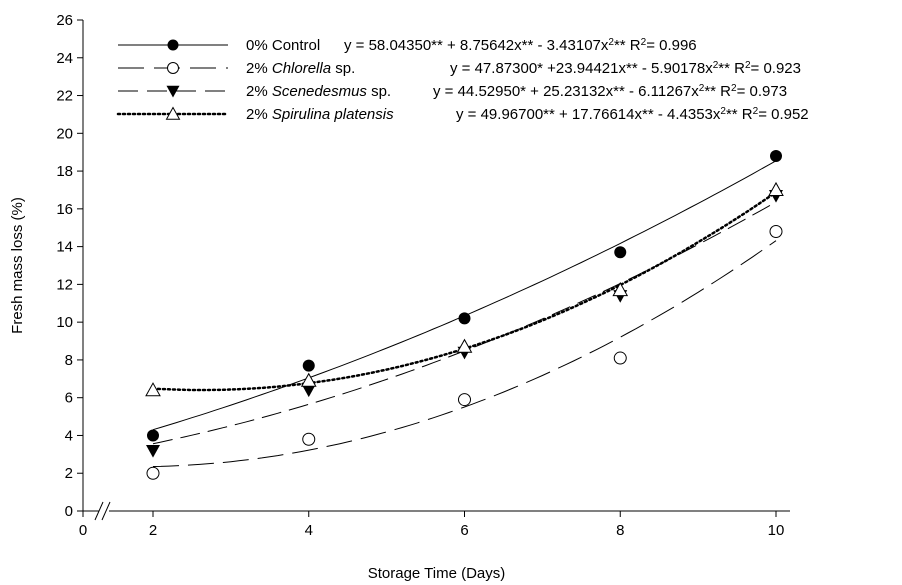 The width and height of the screenshot is (902, 585). What do you see at coordinates (17, 265) in the screenshot?
I see `y-axis-title: Fresh mass loss (%)` at bounding box center [17, 265].